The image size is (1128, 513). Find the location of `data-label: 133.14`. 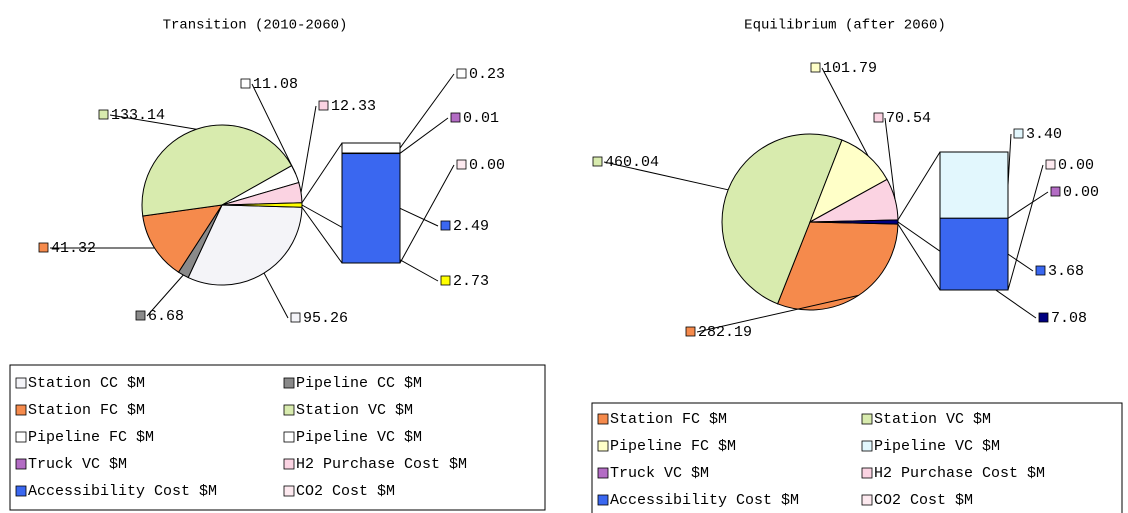

data-label: 133.14 is located at coordinates (138, 115).